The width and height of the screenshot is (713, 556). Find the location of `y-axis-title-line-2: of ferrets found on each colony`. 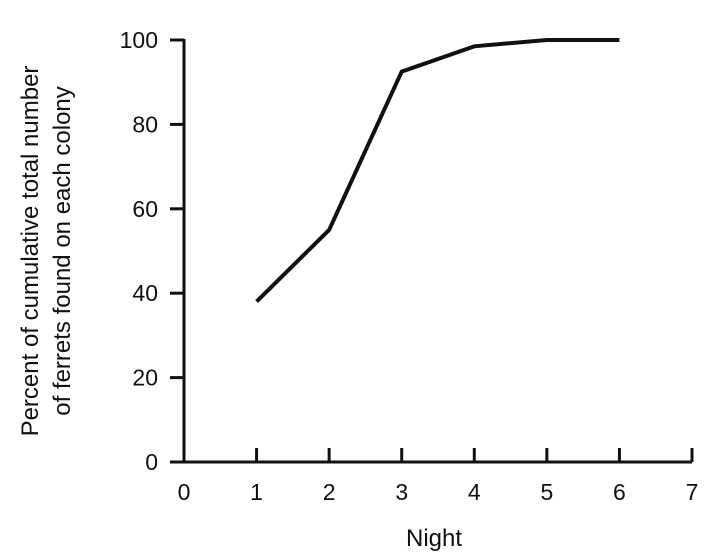

y-axis-title-line-2: of ferrets found on each colony is located at coordinates (62, 251).